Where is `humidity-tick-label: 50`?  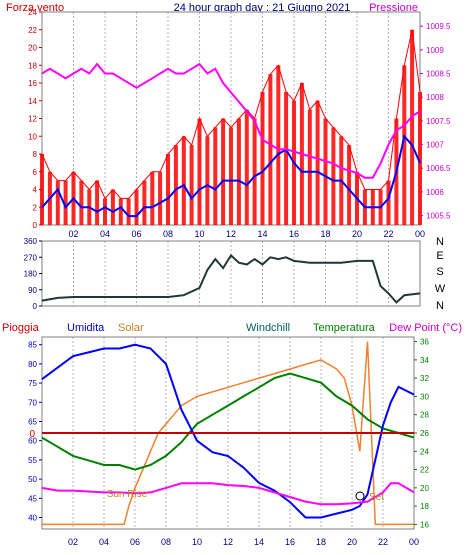 humidity-tick-label: 50 is located at coordinates (32, 479).